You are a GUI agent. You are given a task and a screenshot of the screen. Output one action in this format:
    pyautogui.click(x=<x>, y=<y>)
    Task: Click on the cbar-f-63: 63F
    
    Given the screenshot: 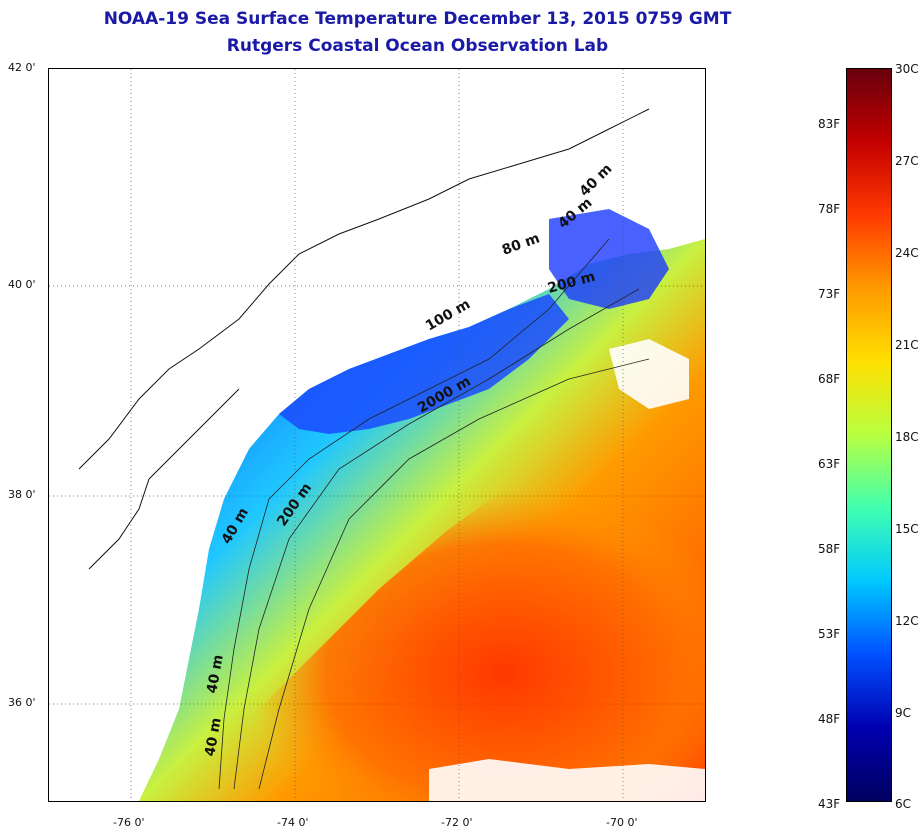 What is the action you would take?
    pyautogui.click(x=829, y=464)
    